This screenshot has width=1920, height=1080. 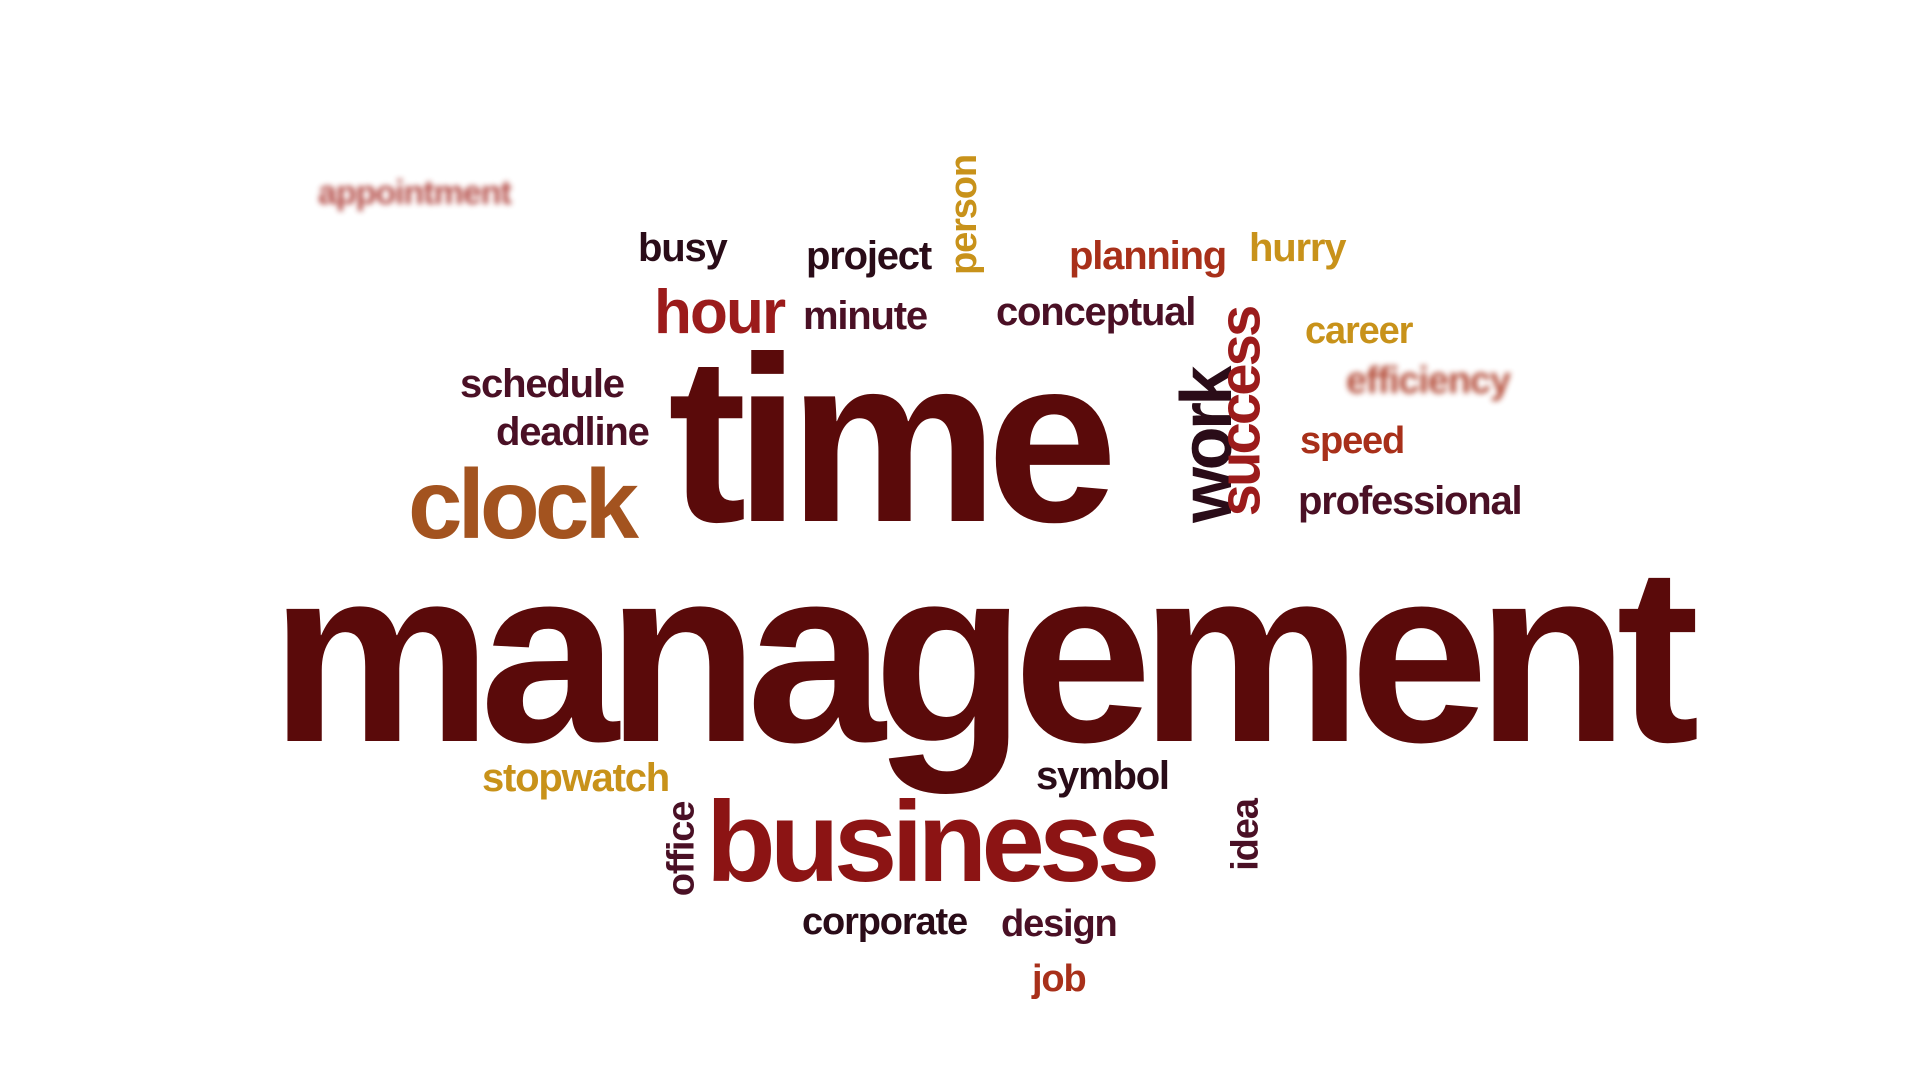 What do you see at coordinates (1148, 256) in the screenshot?
I see `word-planning: planning` at bounding box center [1148, 256].